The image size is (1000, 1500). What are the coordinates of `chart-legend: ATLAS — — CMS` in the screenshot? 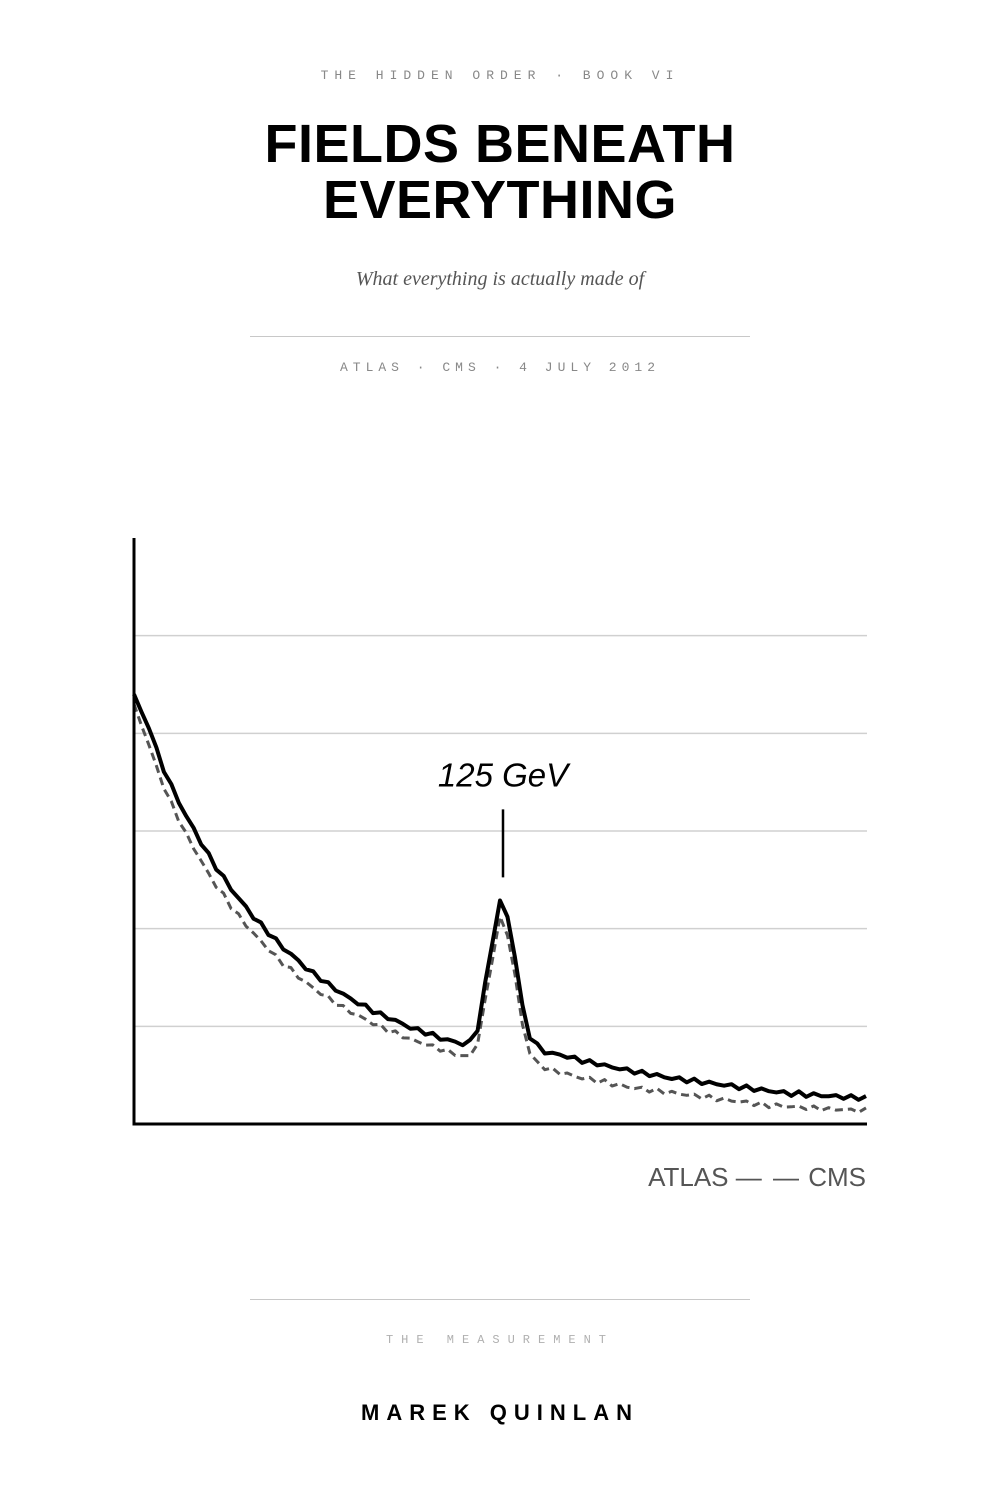 It's located at (757, 1177).